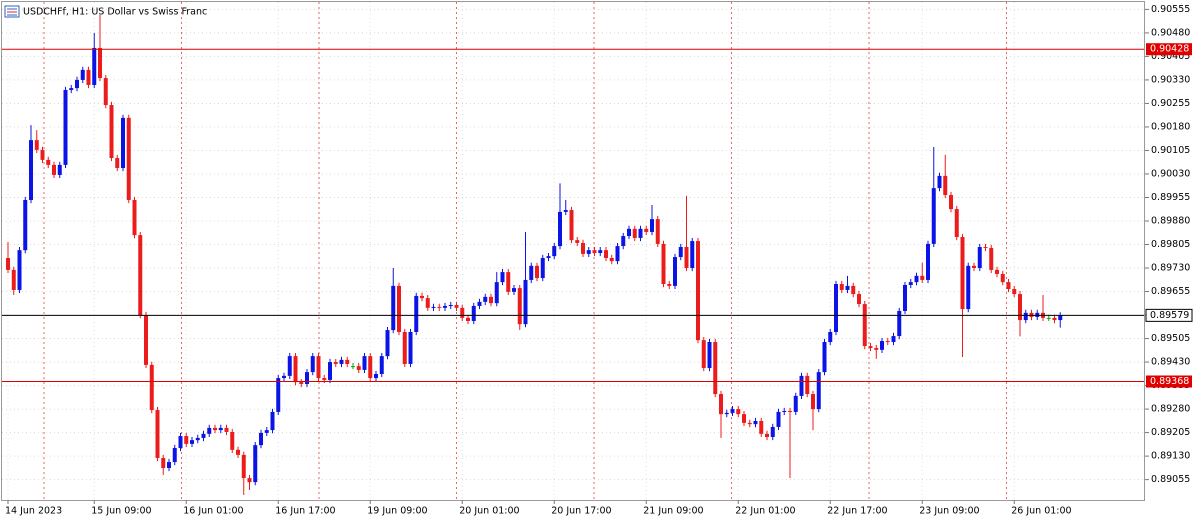 Image resolution: width=1200 pixels, height=521 pixels. What do you see at coordinates (949, 511) in the screenshot?
I see `x-tick-label: 23 Jun 09:00` at bounding box center [949, 511].